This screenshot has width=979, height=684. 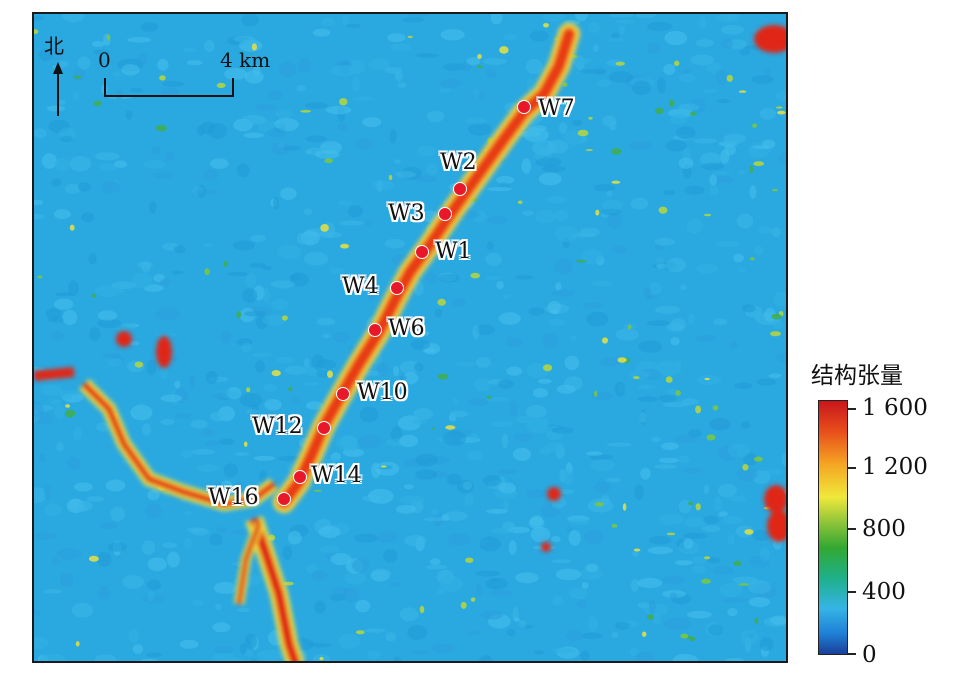 I want to click on north-arrow-icon, so click(x=58, y=89).